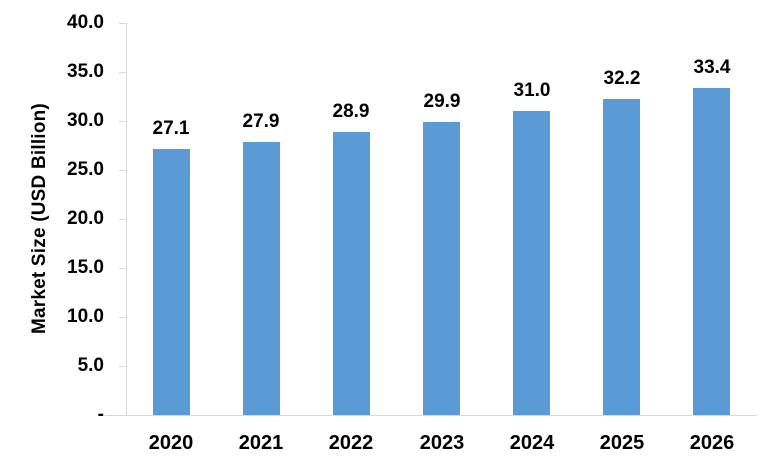 The width and height of the screenshot is (780, 471). Describe the element at coordinates (171, 443) in the screenshot. I see `x-tick-label: 2020` at that location.